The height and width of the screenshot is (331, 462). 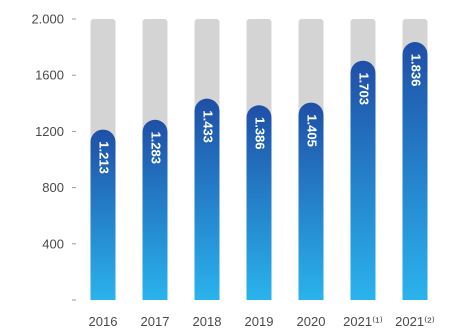 I want to click on bar-2016, so click(x=103, y=214).